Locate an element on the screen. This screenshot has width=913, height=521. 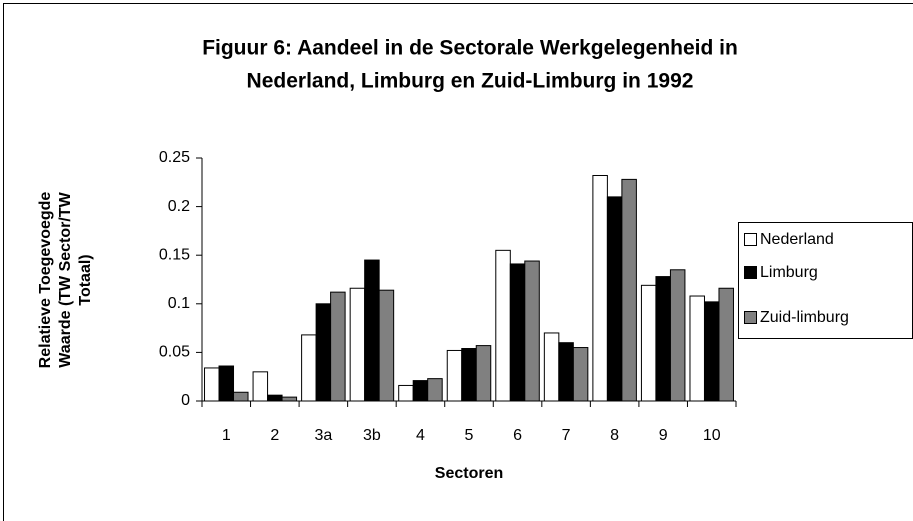
y-tick-label: 0.1 is located at coordinates (179, 303).